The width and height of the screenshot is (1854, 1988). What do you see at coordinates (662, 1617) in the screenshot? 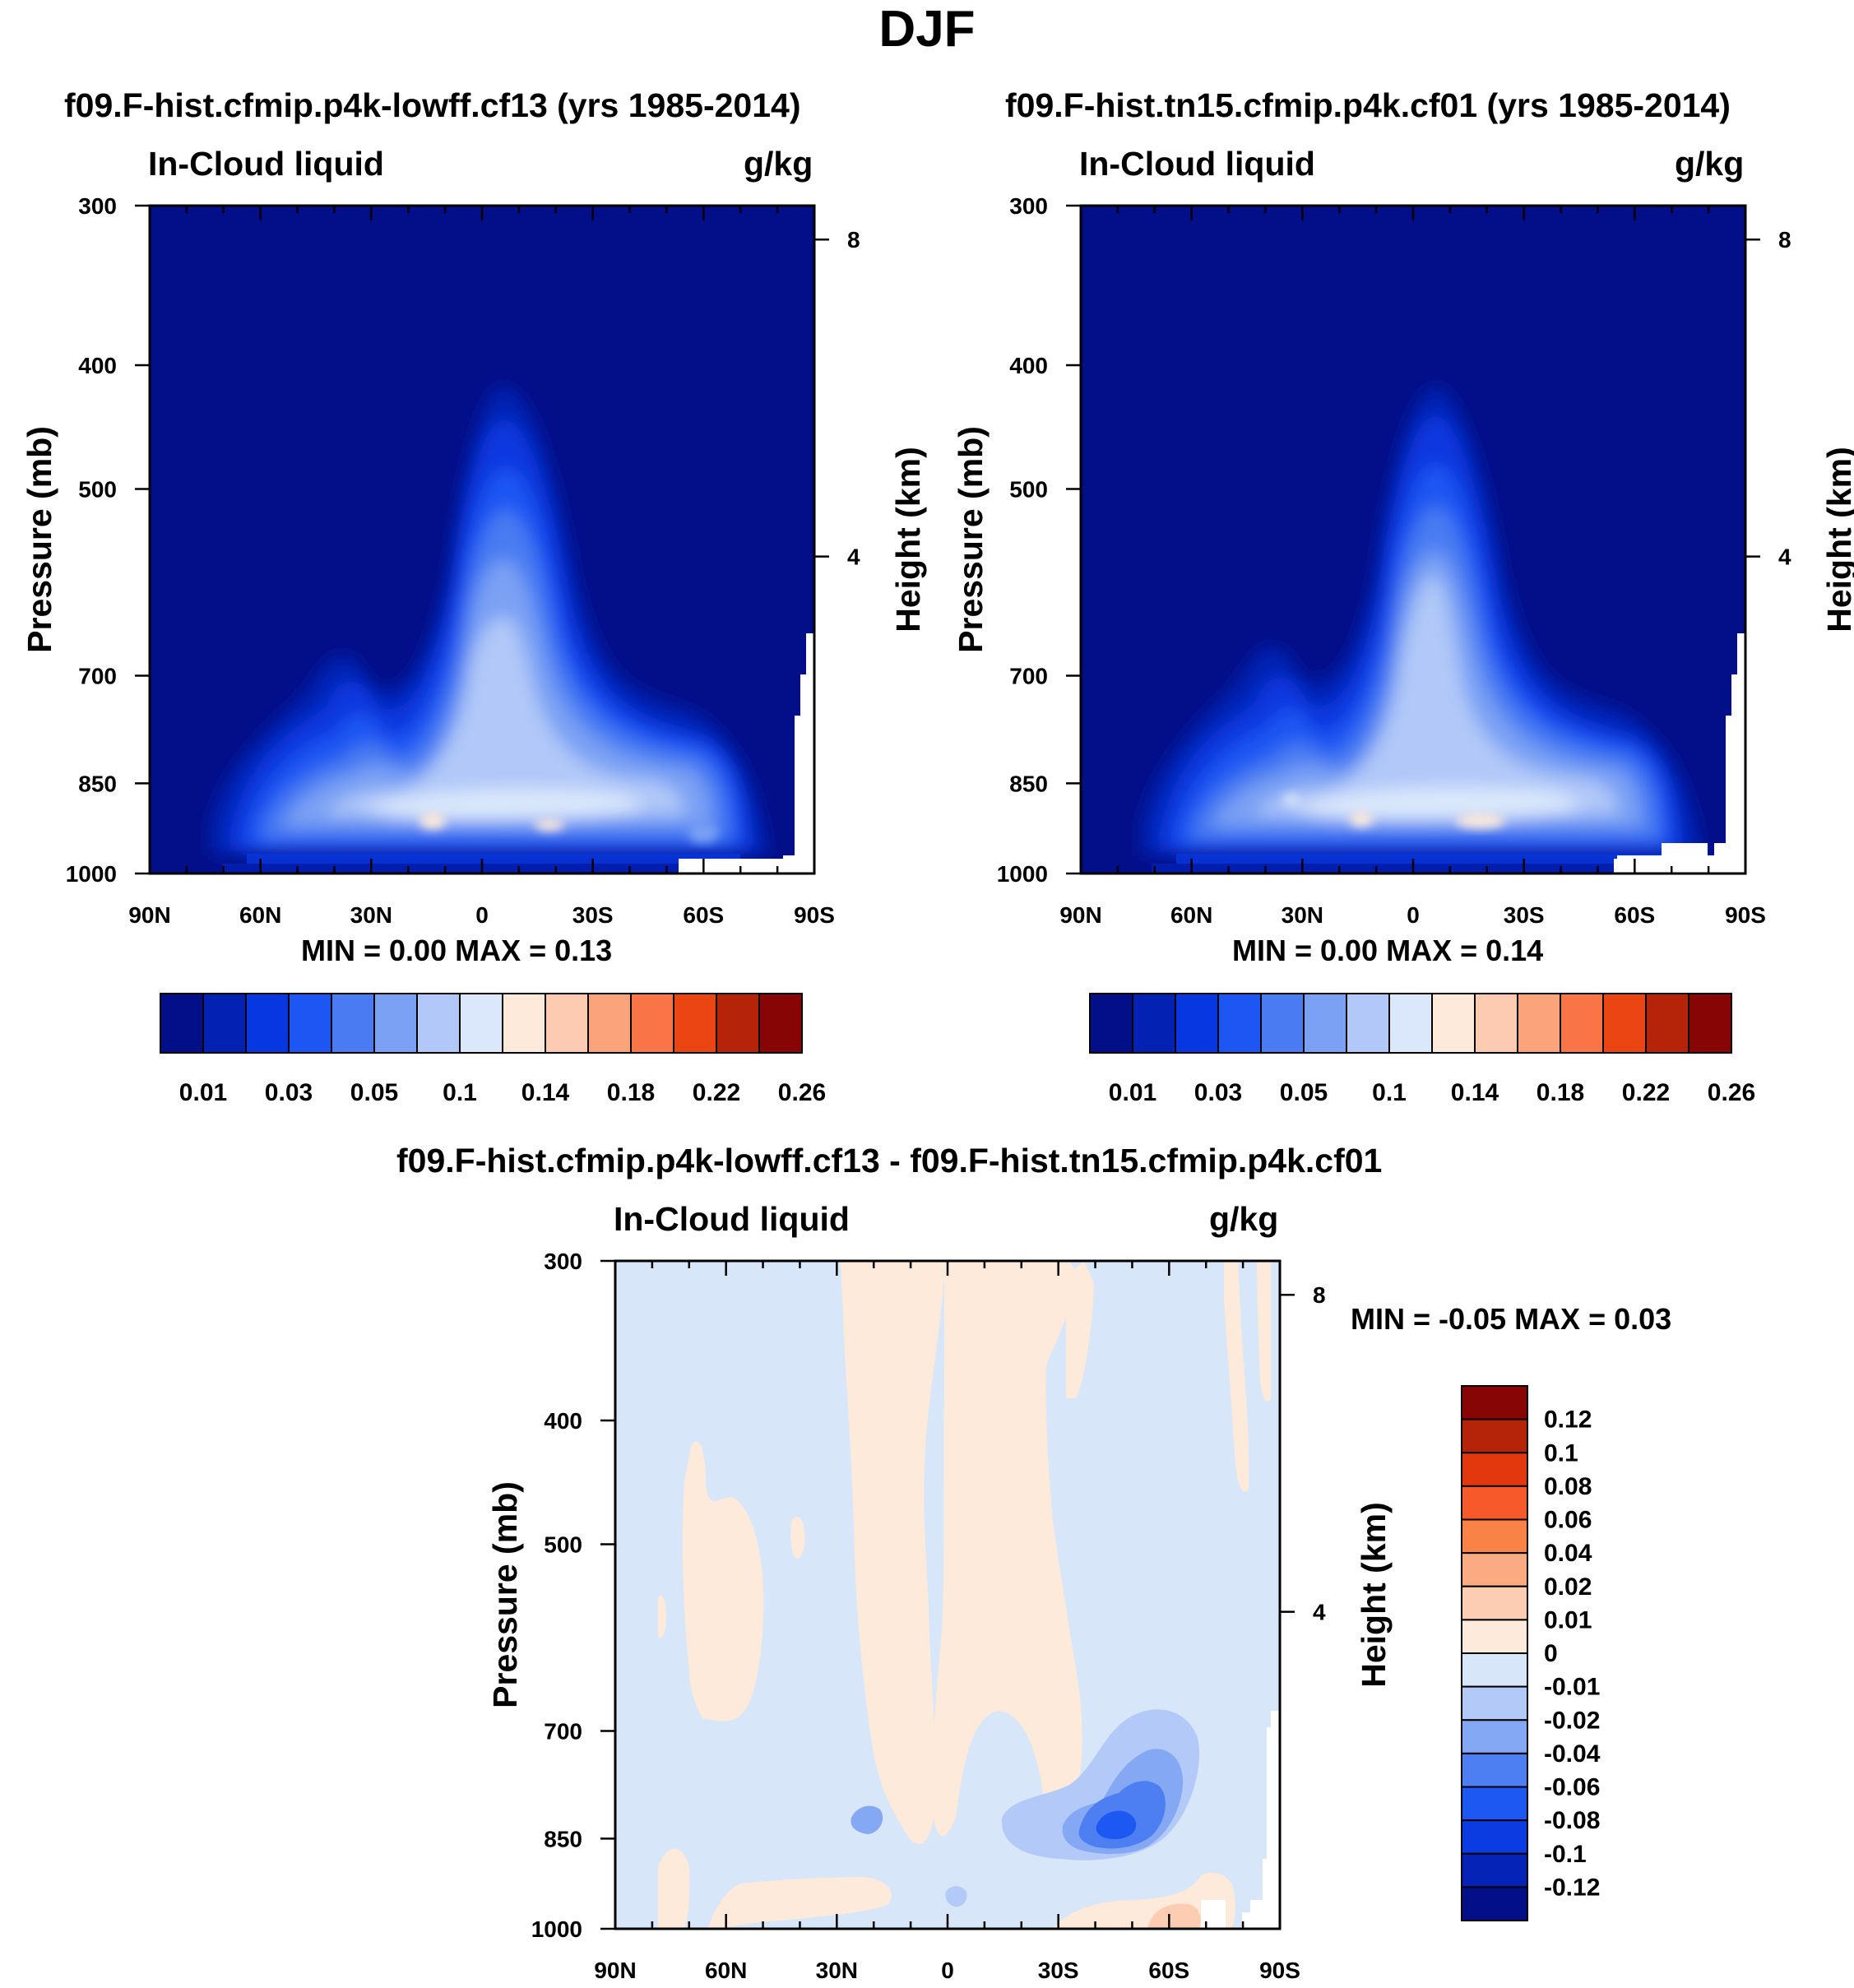
I see `panel-3-positive-nh-lower` at bounding box center [662, 1617].